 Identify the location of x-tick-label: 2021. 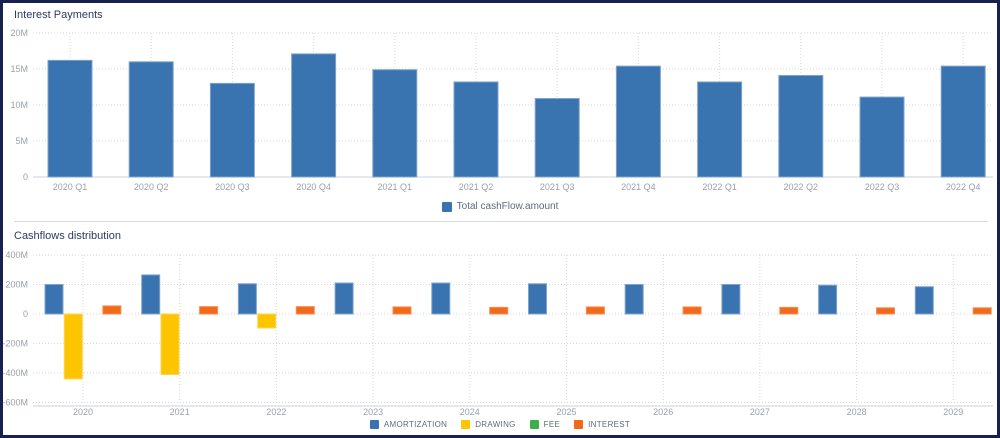
(180, 412).